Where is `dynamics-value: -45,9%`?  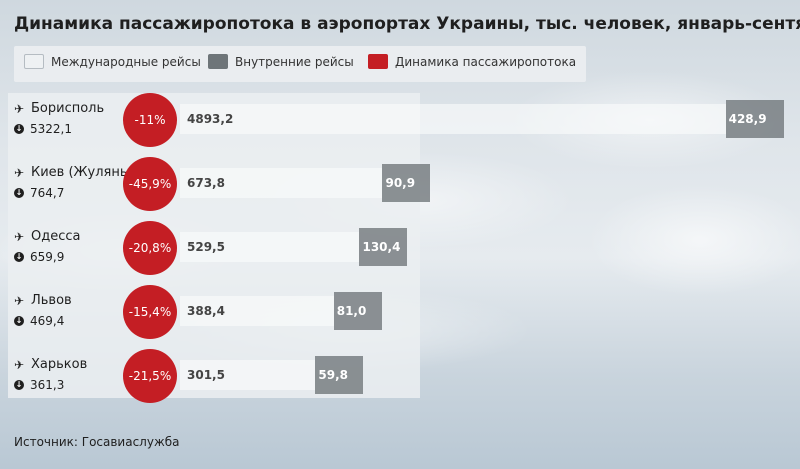 dynamics-value: -45,9% is located at coordinates (150, 184).